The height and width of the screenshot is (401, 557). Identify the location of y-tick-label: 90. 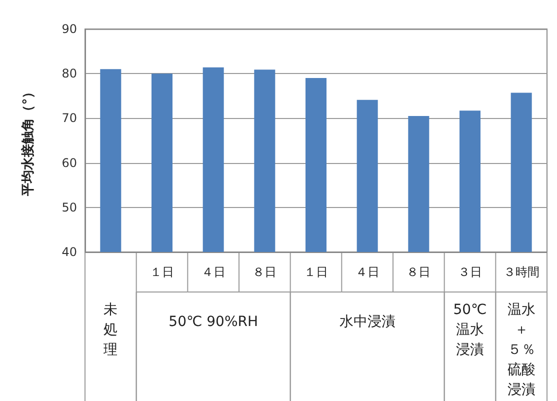
(69, 29).